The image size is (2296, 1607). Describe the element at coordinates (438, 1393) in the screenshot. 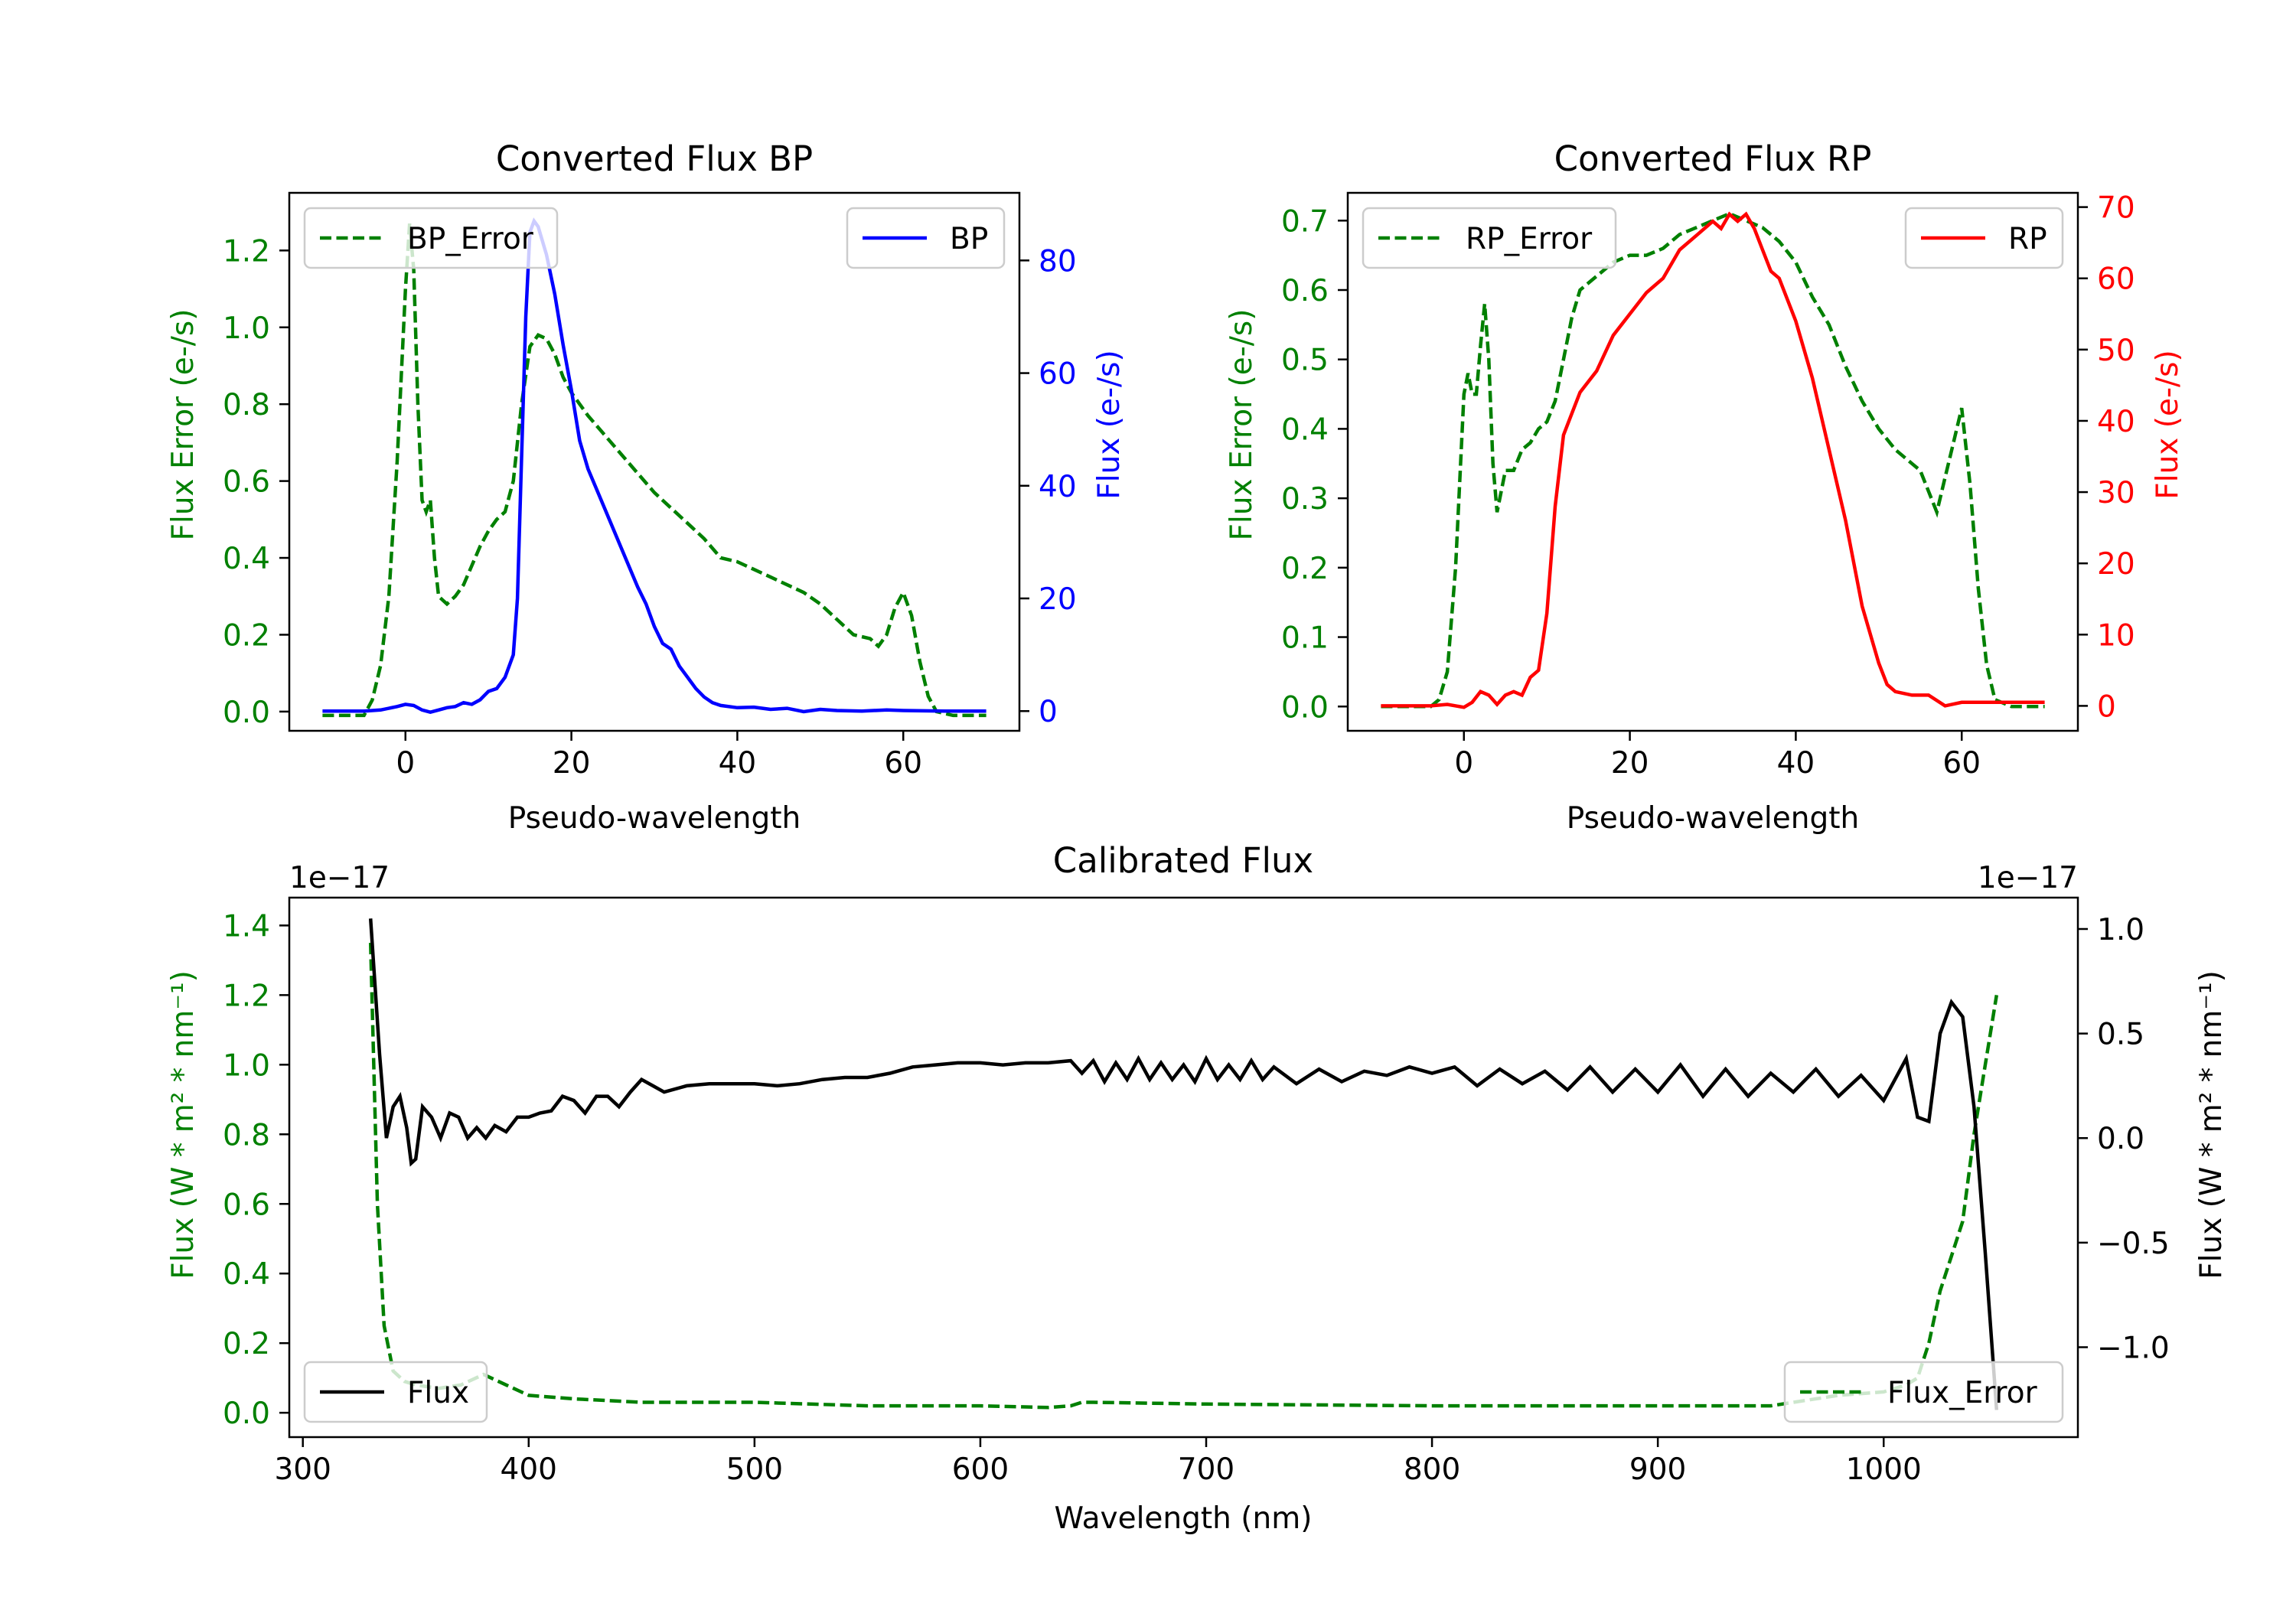

I see `calibrated-legend-left-label: Flux` at that location.